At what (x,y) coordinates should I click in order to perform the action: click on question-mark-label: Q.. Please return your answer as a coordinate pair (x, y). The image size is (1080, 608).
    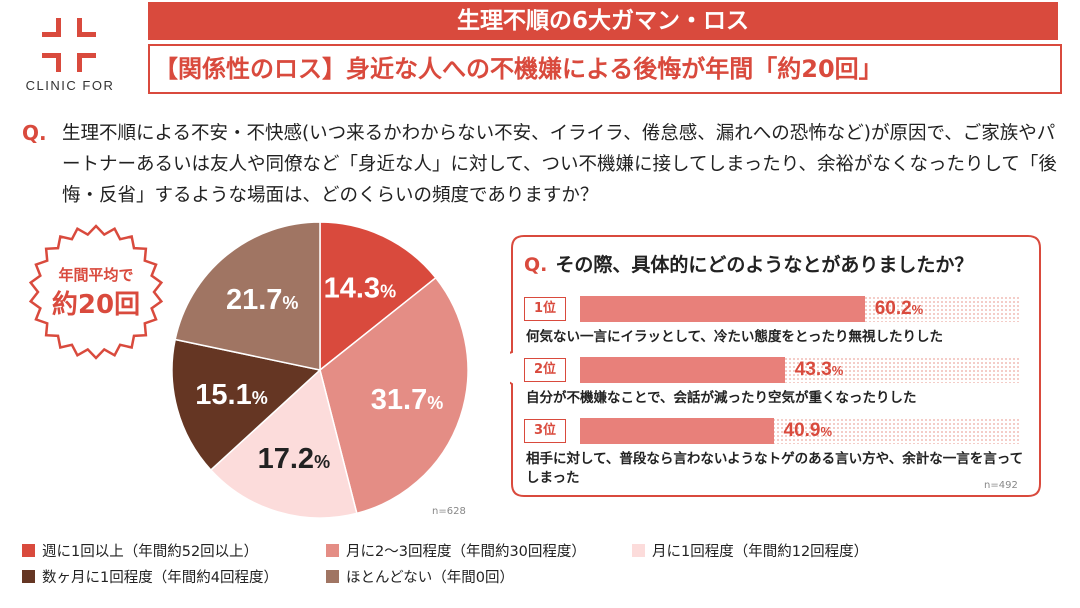
    Looking at the image, I should click on (34, 133).